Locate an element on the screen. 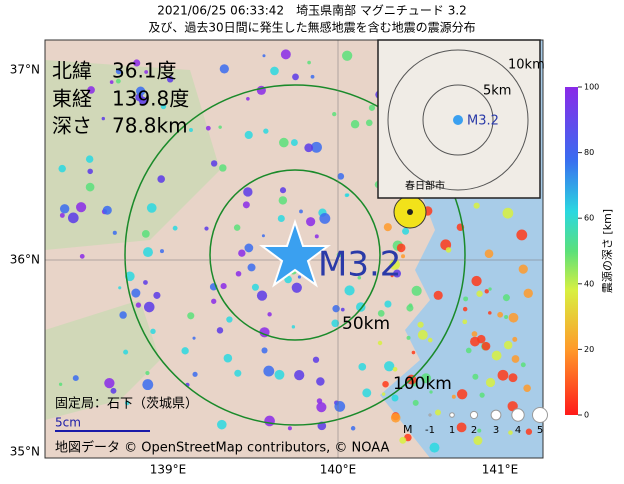  colorbar-tick-label: 100 is located at coordinates (591, 87).